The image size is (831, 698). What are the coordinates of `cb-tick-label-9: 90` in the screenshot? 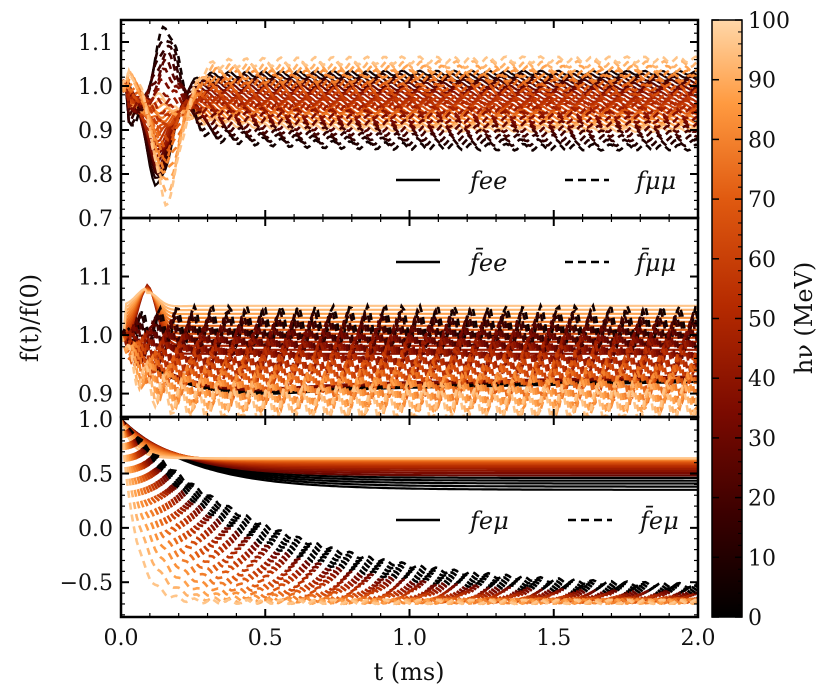 It's located at (762, 81).